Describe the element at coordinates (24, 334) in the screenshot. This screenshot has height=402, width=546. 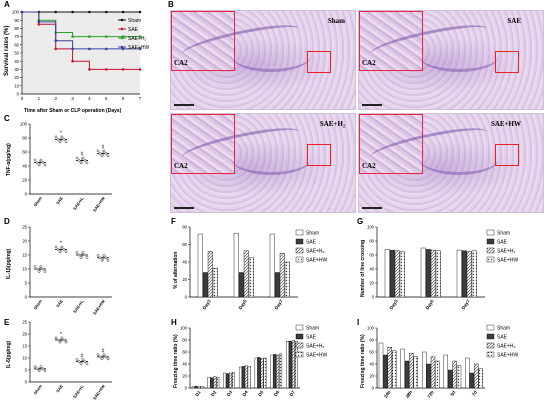
I see `il6-ytick-label: 20` at that location.